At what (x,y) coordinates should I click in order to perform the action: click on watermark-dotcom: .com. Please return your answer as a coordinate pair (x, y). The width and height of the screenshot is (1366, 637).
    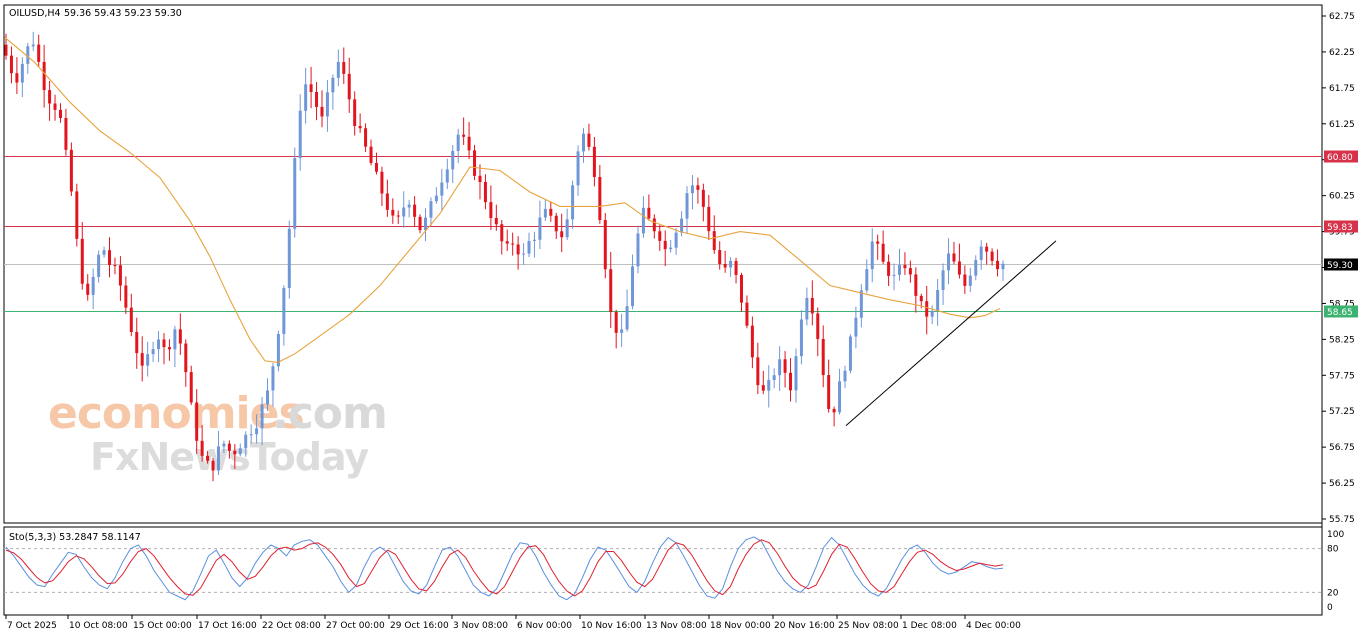
    Looking at the image, I should click on (329, 413).